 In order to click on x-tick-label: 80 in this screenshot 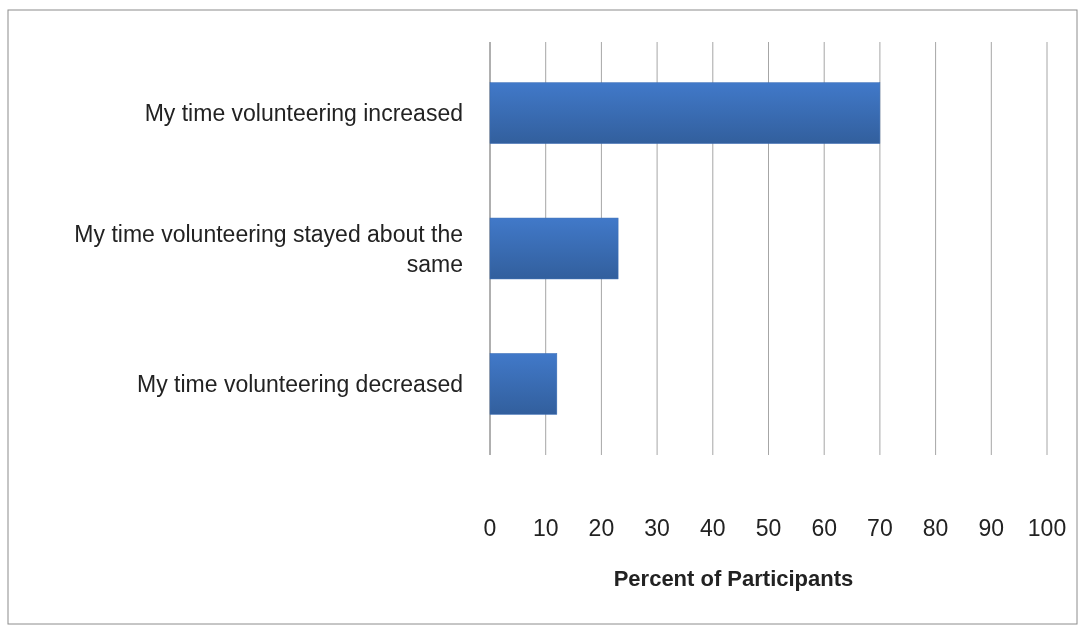, I will do `click(935, 528)`.